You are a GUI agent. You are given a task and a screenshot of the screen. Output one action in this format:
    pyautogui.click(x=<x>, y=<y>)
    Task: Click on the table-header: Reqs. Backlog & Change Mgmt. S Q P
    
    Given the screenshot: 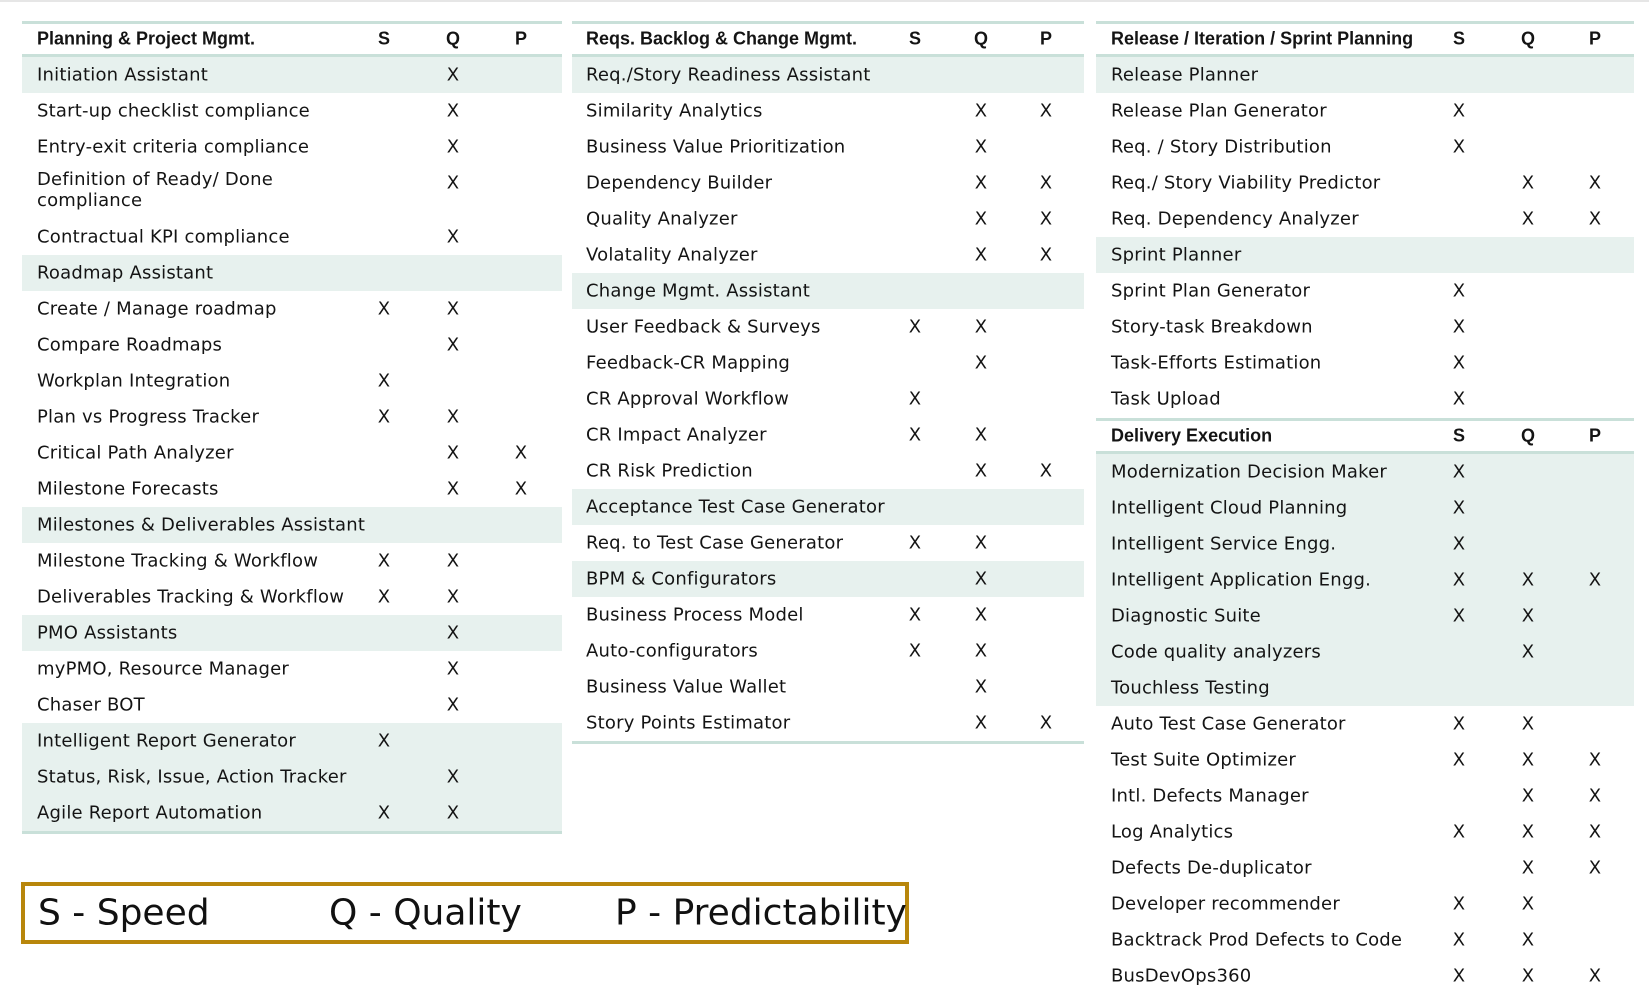 What is the action you would take?
    pyautogui.click(x=828, y=39)
    